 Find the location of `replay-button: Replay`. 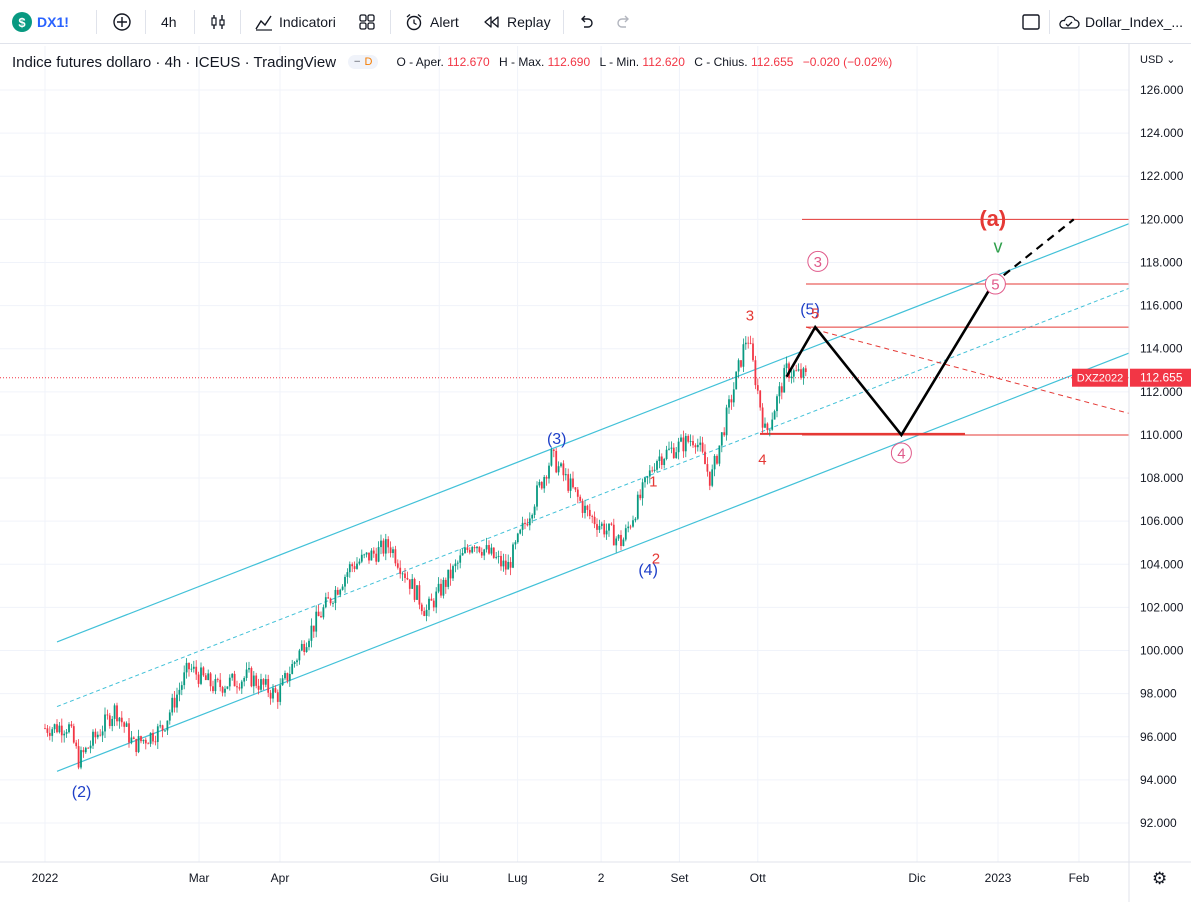

replay-button: Replay is located at coordinates (516, 22).